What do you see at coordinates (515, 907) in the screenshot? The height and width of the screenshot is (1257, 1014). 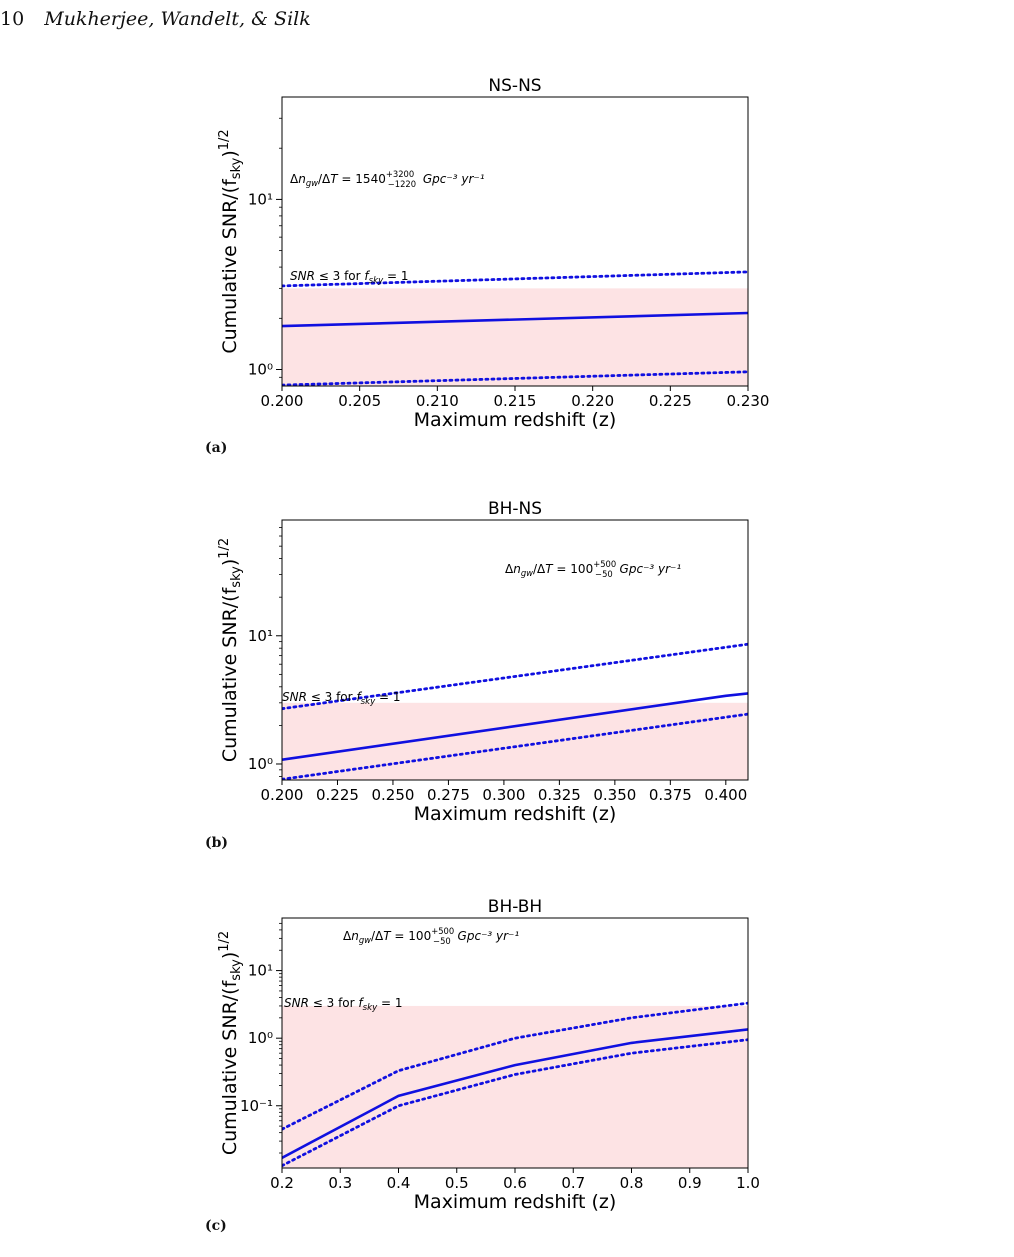 I see `chart-title: BH-BH` at bounding box center [515, 907].